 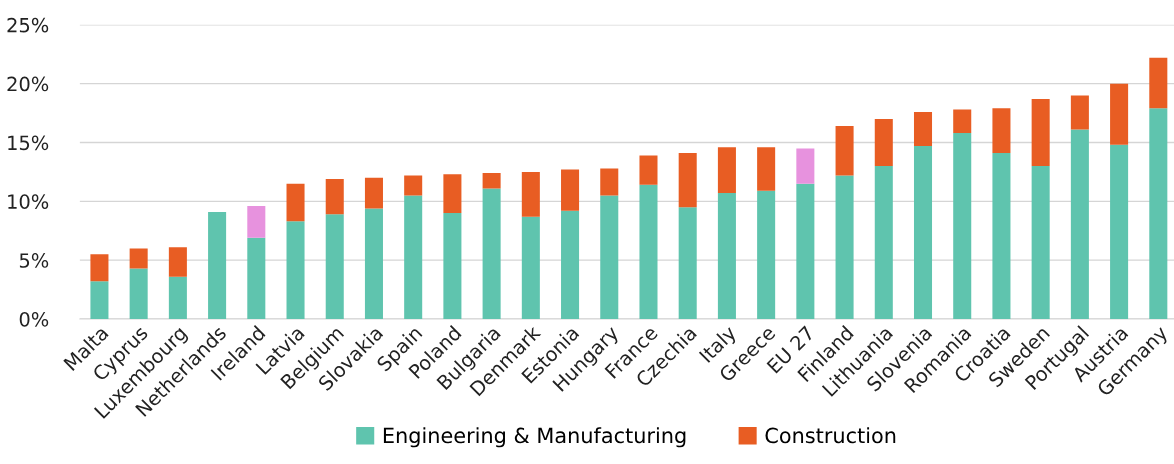 I want to click on y-tick-label: 0%, so click(x=34, y=319).